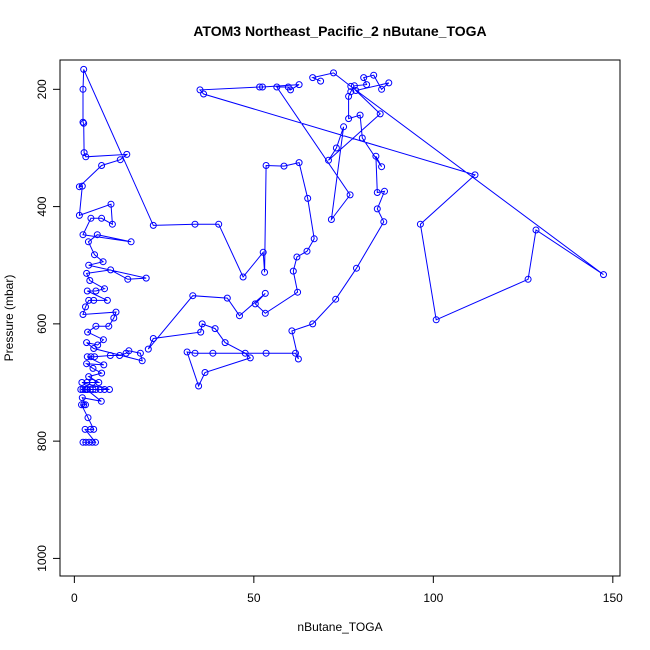  Describe the element at coordinates (9, 318) in the screenshot. I see `y-axis-label: Pressure (mbar)` at that location.